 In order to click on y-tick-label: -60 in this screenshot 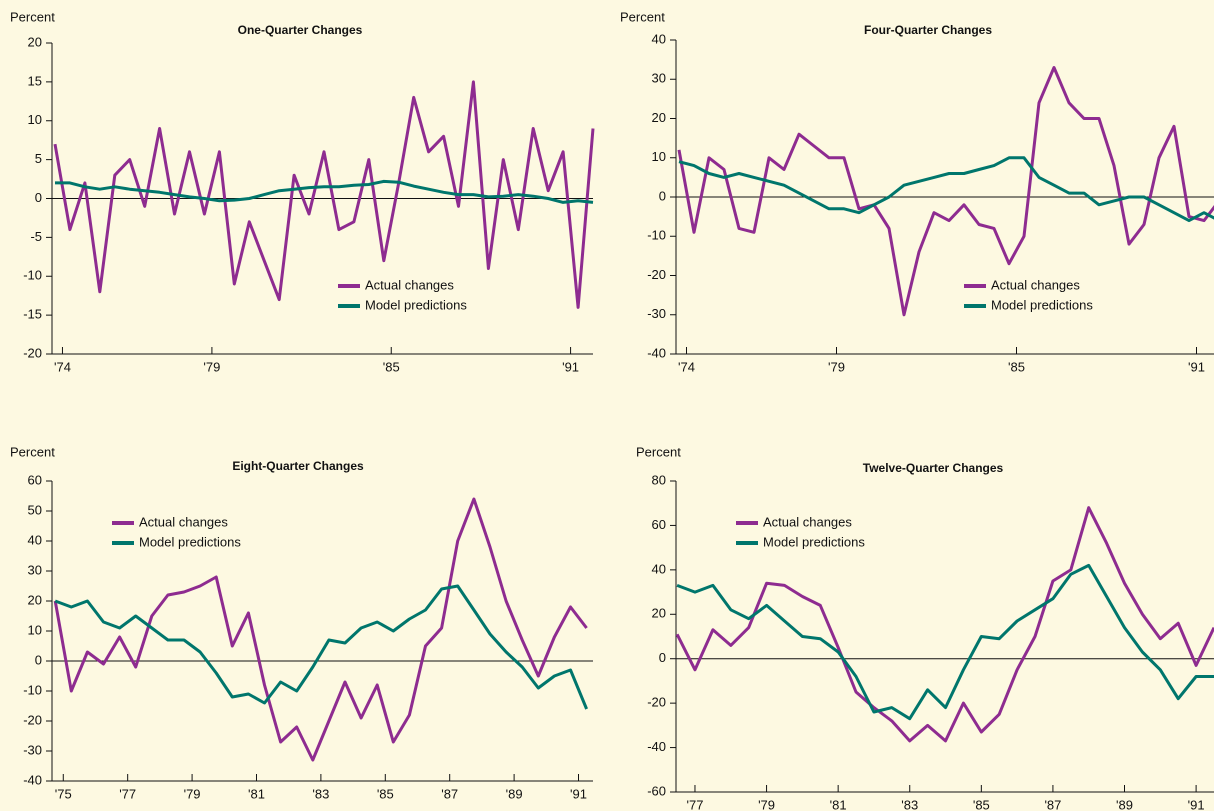, I will do `click(656, 790)`.